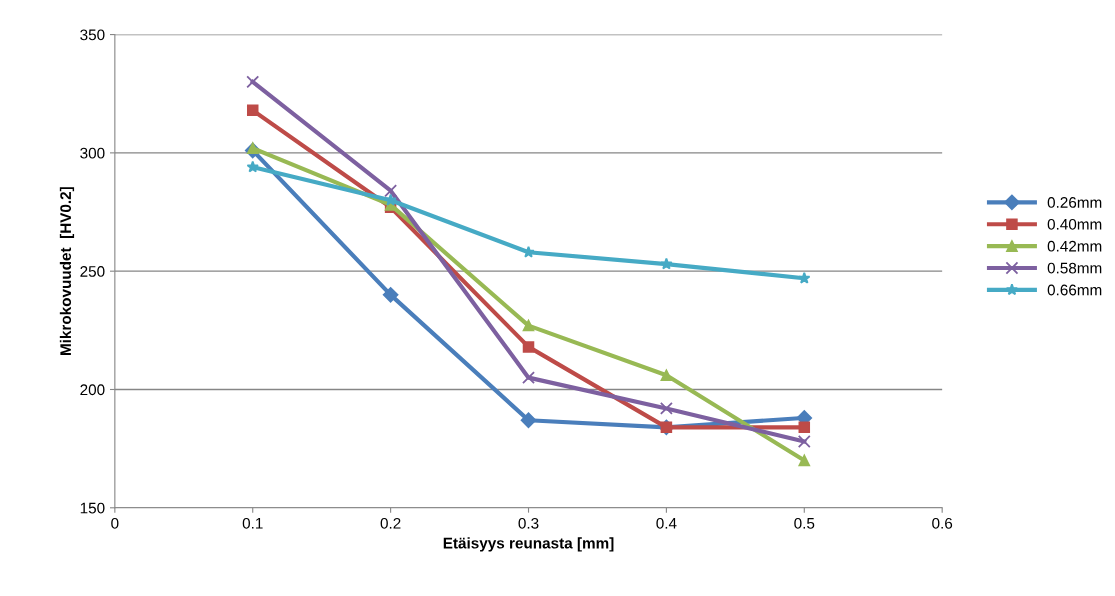 Image resolution: width=1115 pixels, height=596 pixels. What do you see at coordinates (804, 523) in the screenshot?
I see `x-tick-label: 0.5` at bounding box center [804, 523].